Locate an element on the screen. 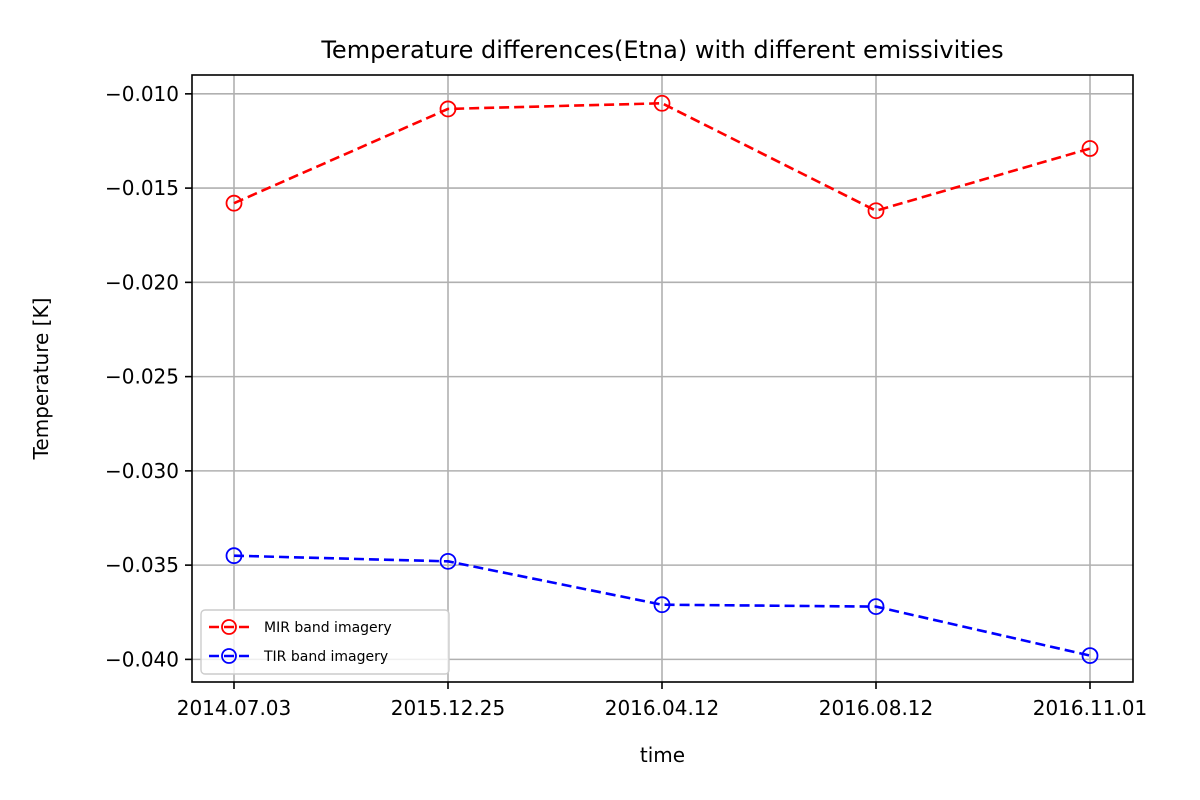  x-tick-label: 2016.11.01 is located at coordinates (1090, 708).